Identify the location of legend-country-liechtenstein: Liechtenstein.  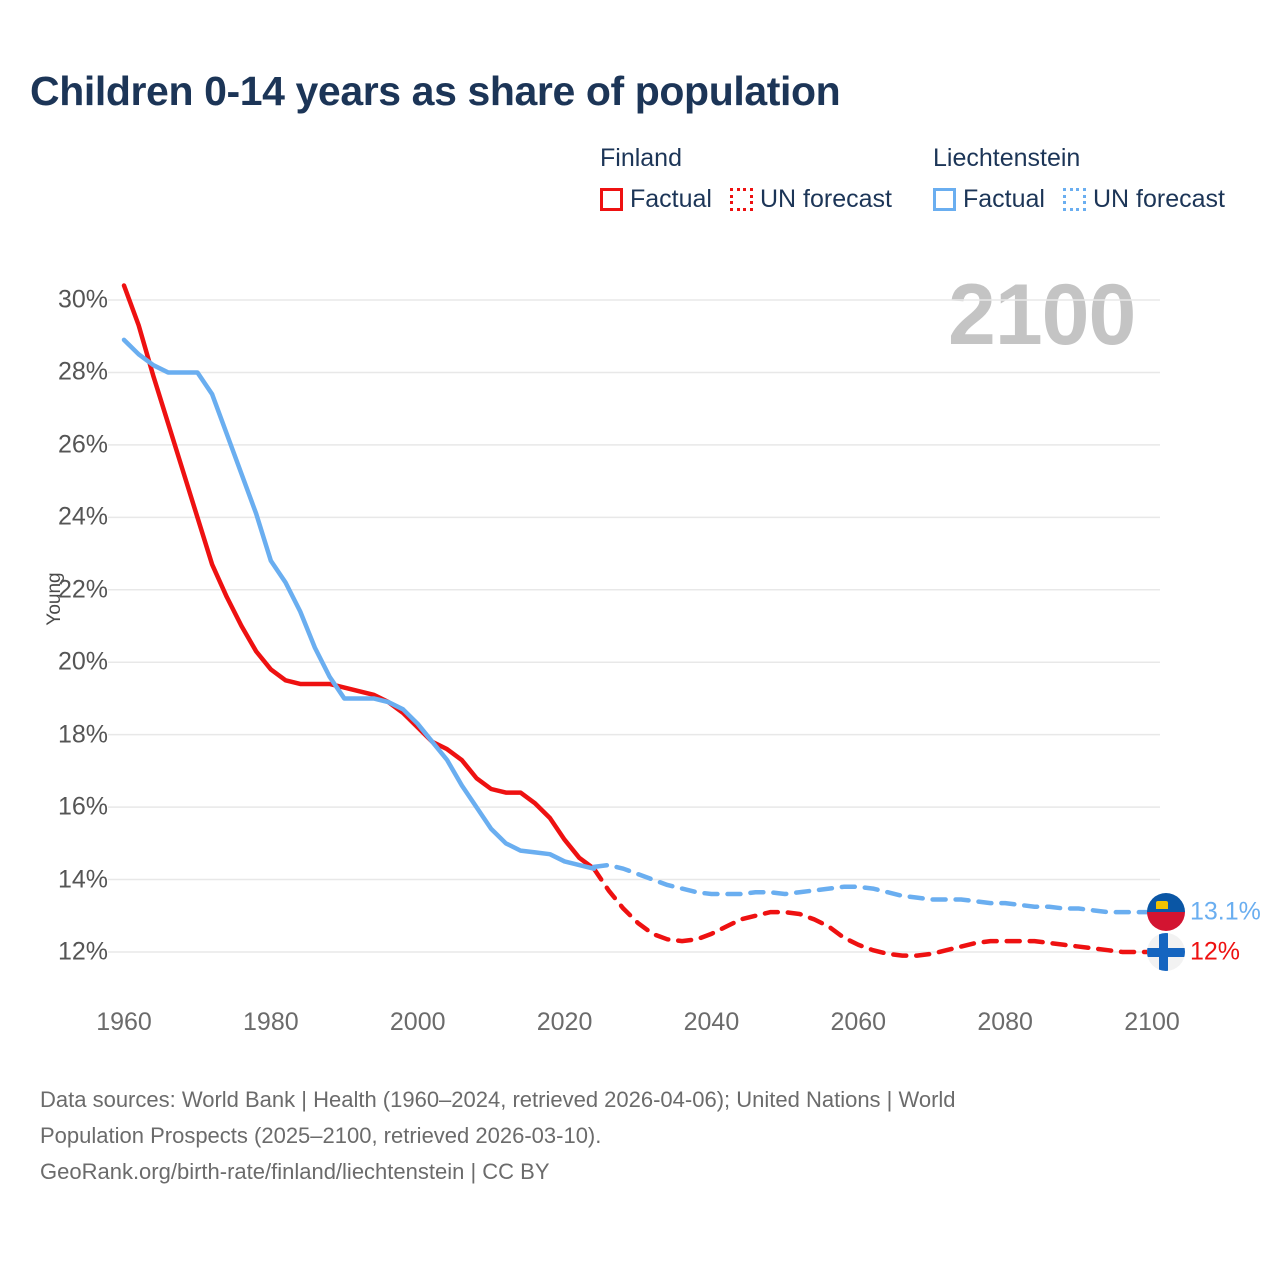
(1007, 158).